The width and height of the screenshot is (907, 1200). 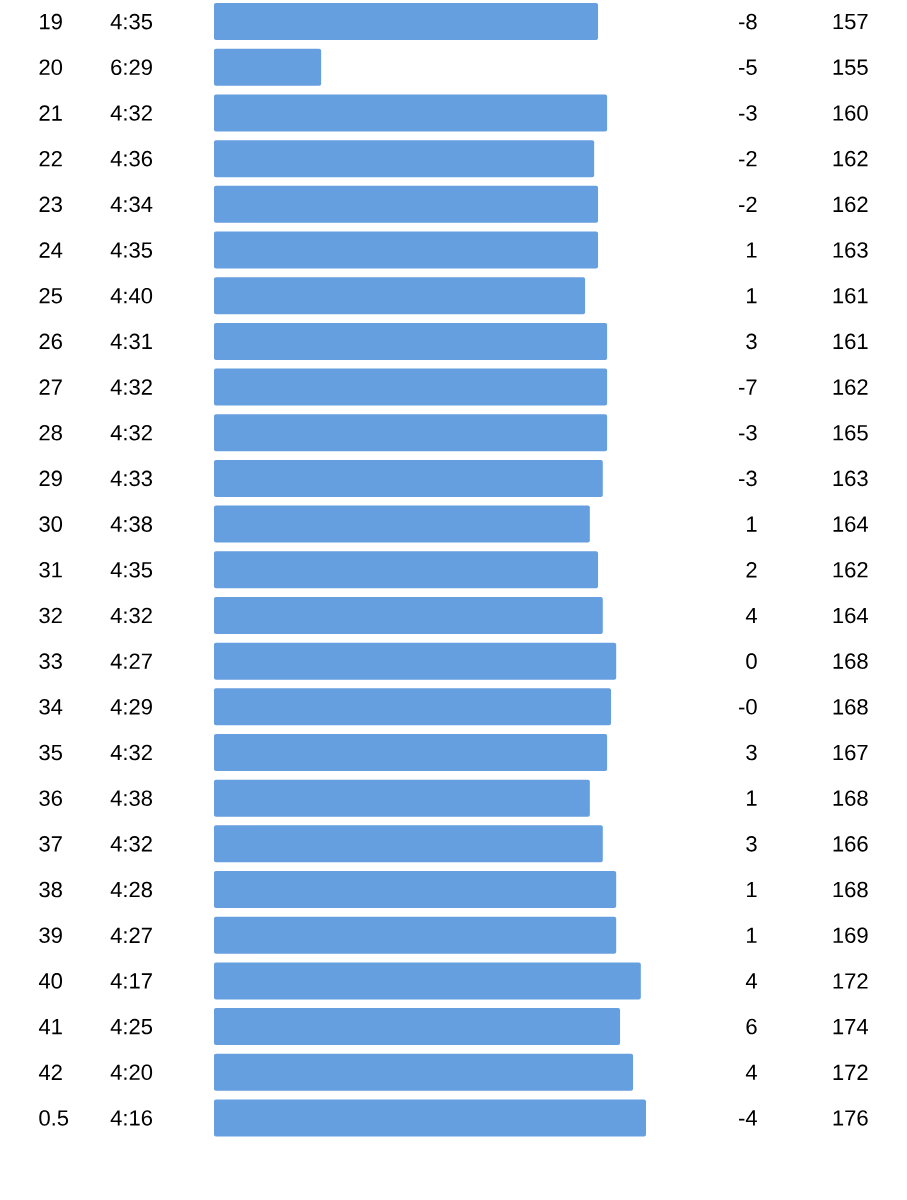 What do you see at coordinates (131, 1026) in the screenshot?
I see `text: 4:25` at bounding box center [131, 1026].